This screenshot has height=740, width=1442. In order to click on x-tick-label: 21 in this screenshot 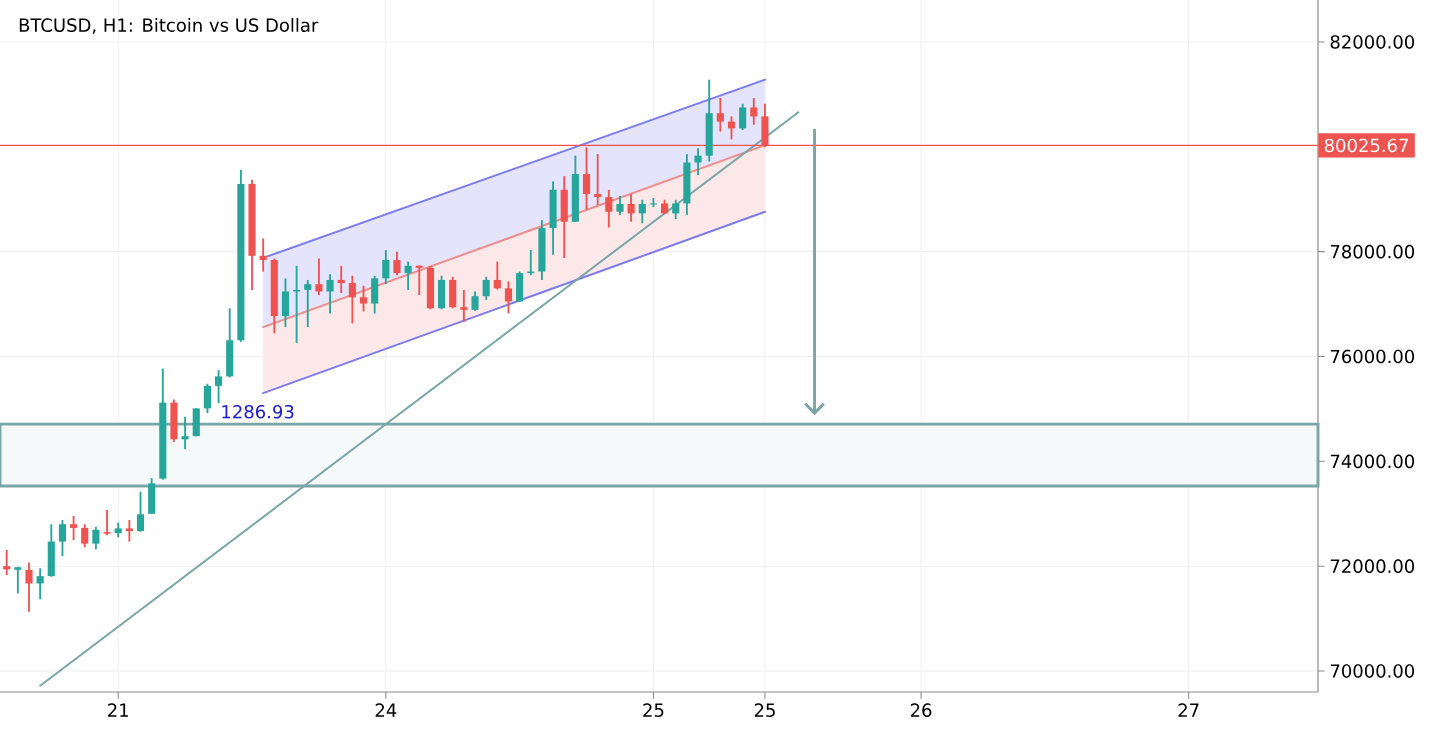, I will do `click(118, 710)`.